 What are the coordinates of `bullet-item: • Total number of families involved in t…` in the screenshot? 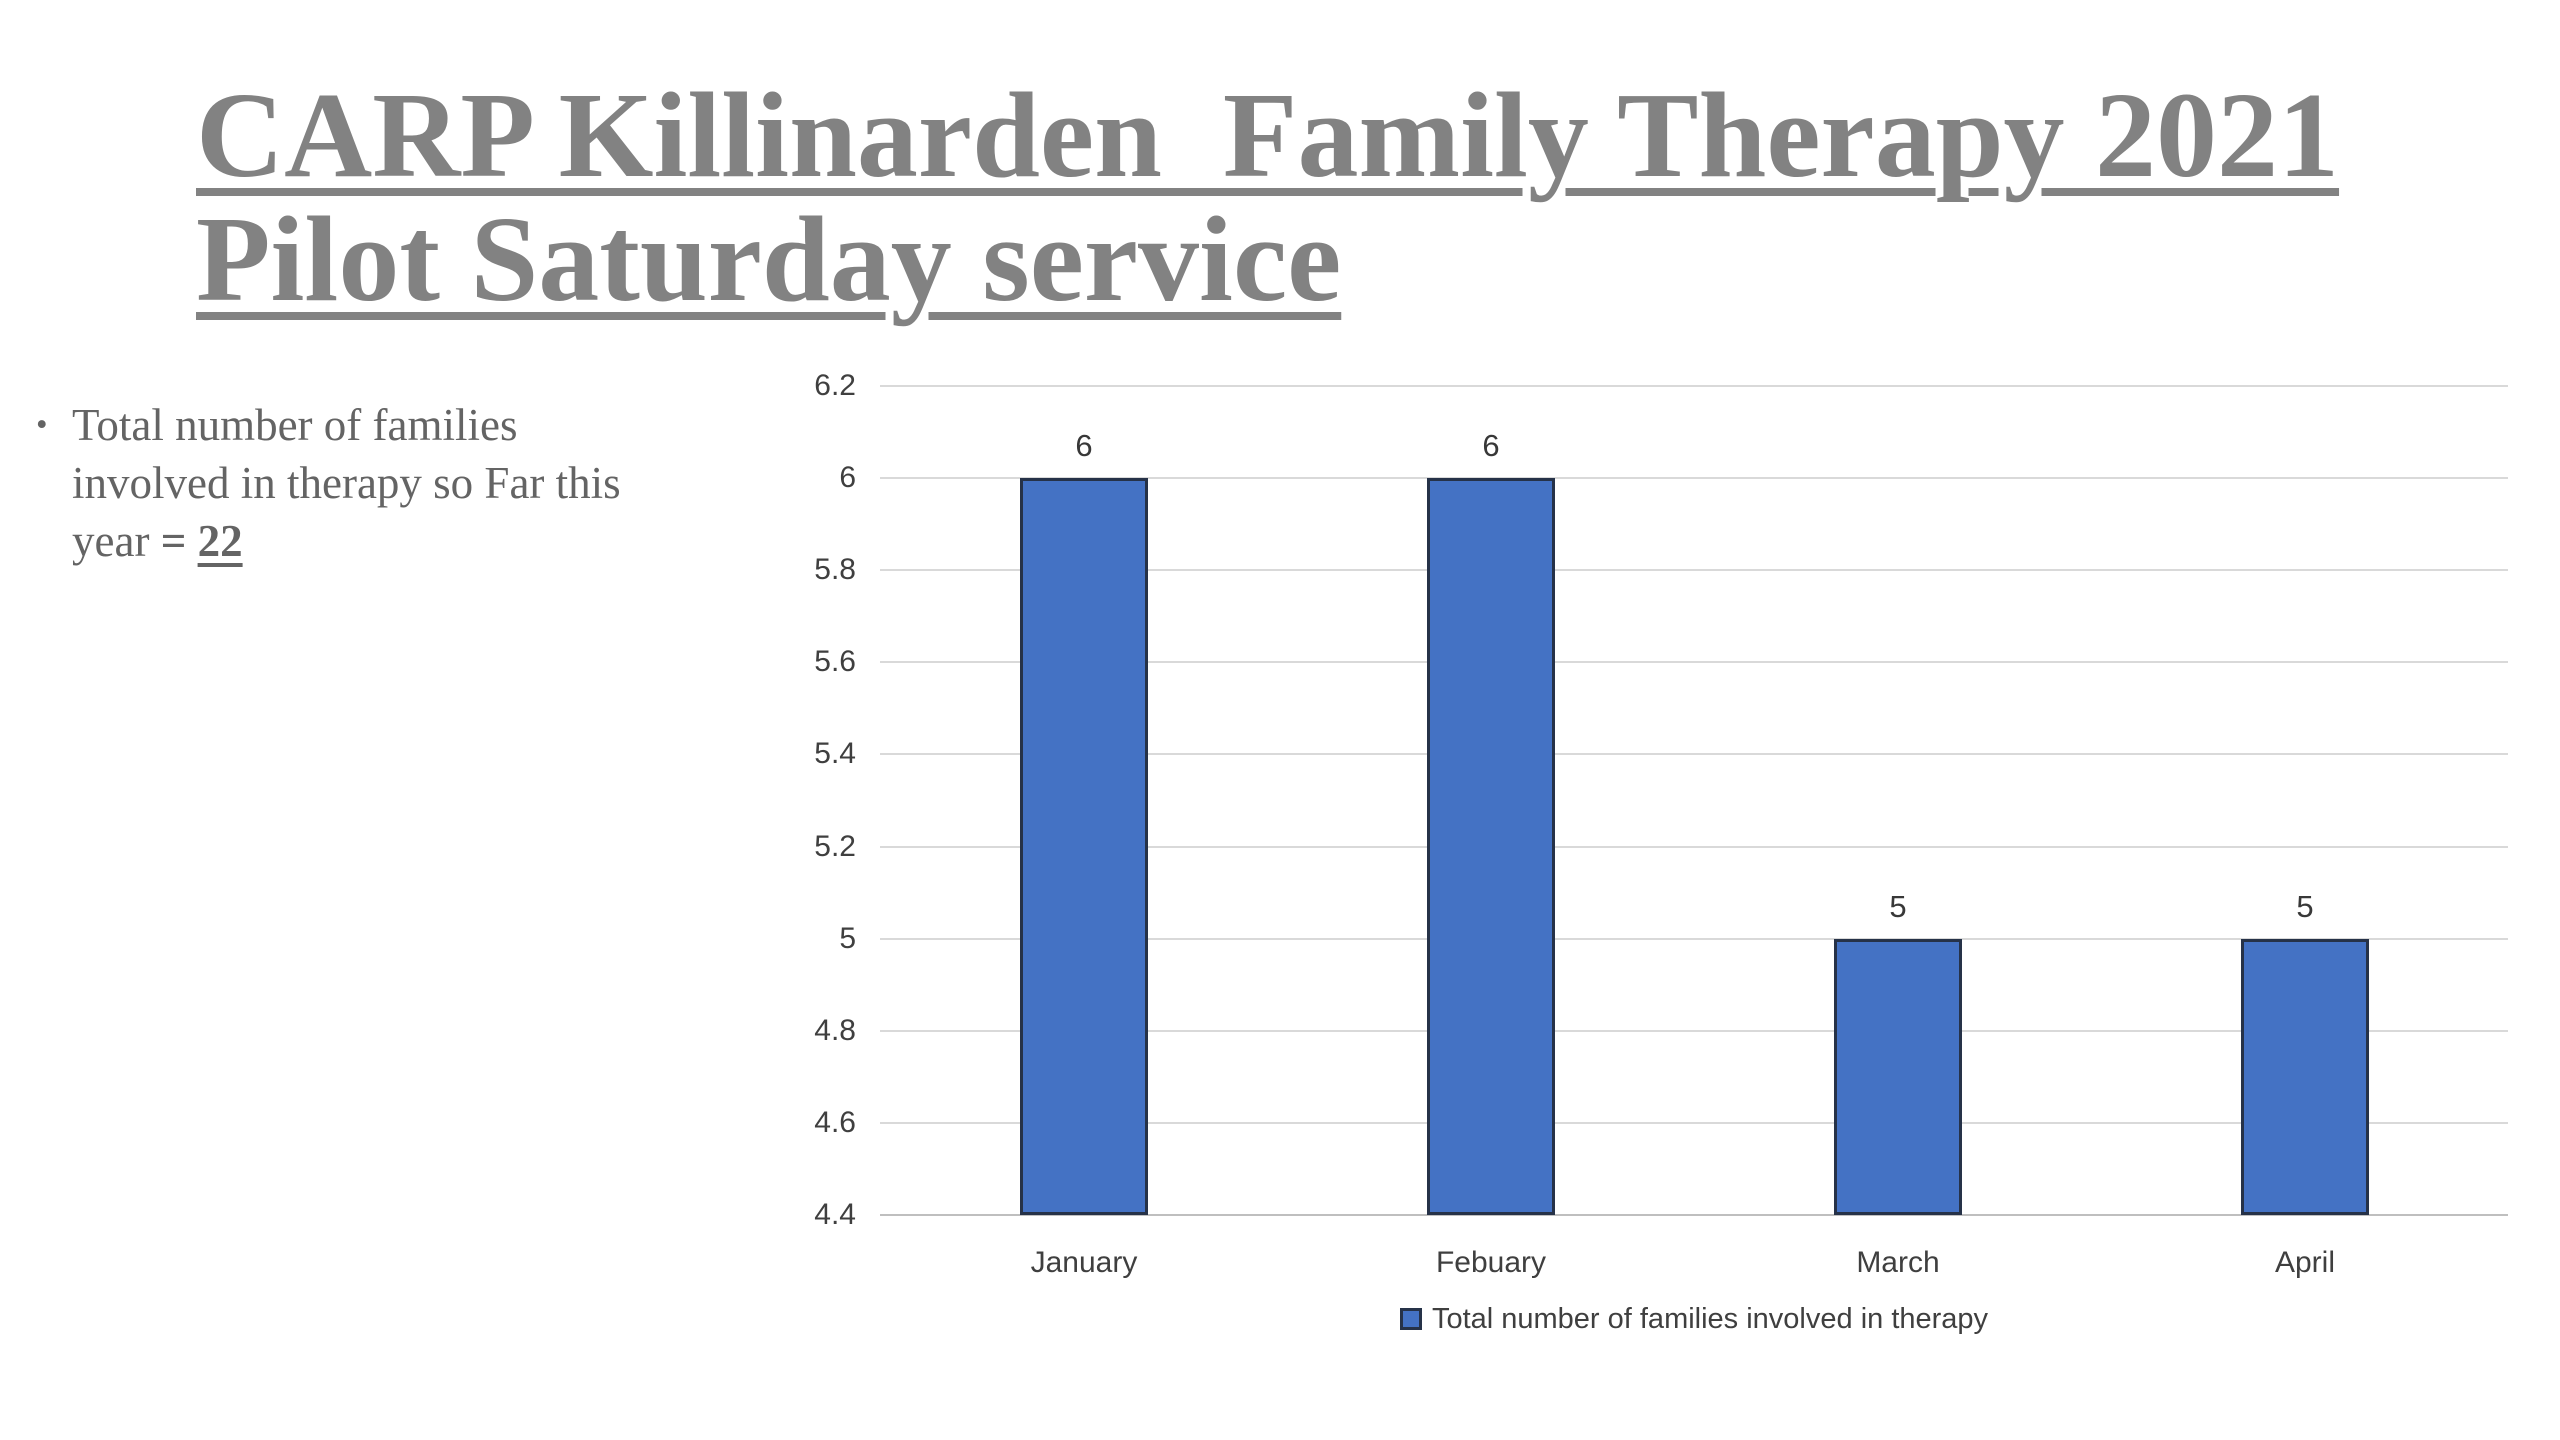 It's located at (328, 483).